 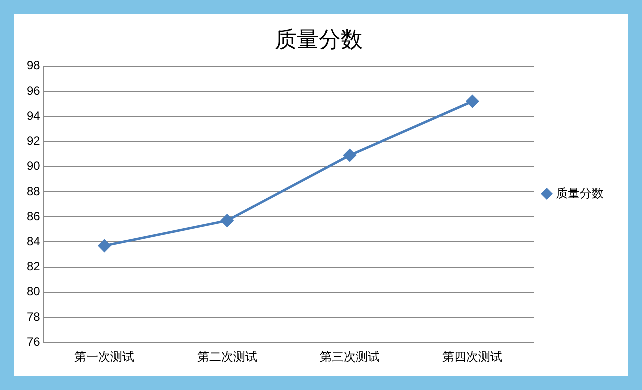 I want to click on y-tick-label: 78, so click(x=33, y=317).